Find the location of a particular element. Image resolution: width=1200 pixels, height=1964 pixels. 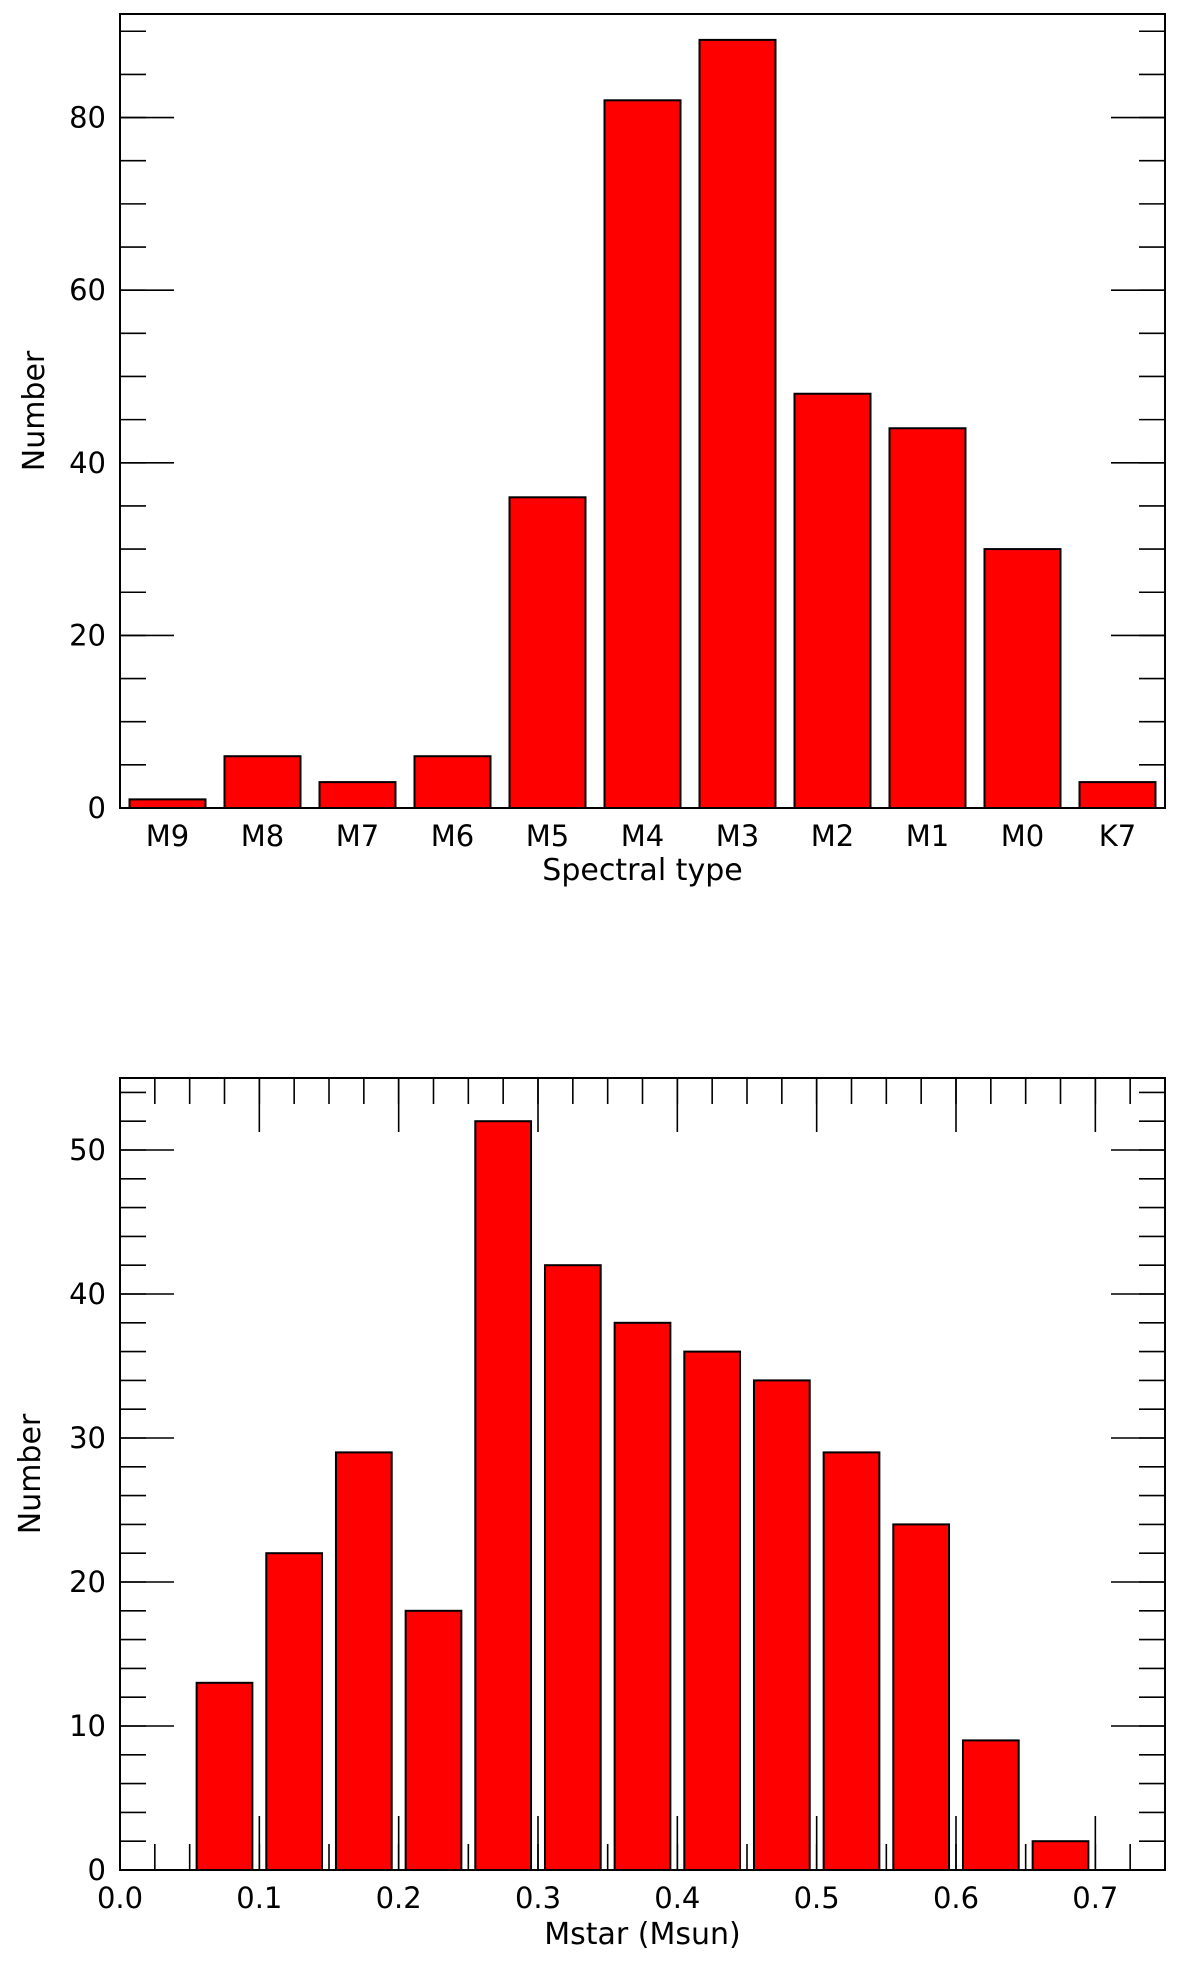

bar-m3 is located at coordinates (737, 424).